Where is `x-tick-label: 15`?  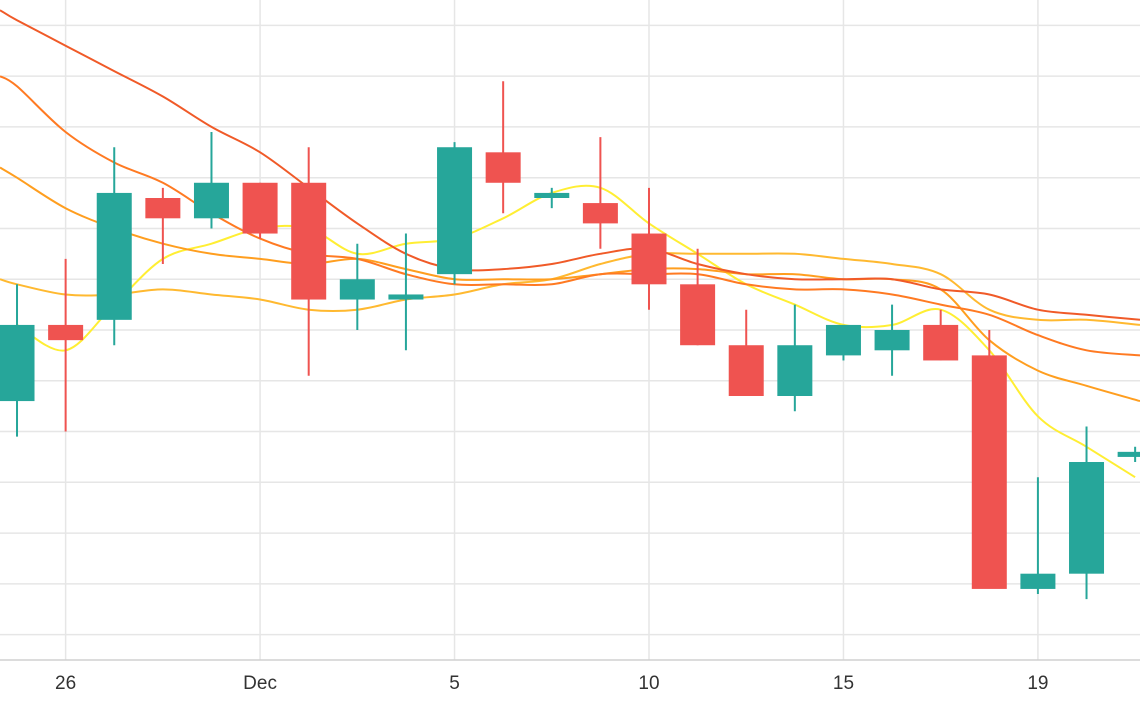
x-tick-label: 15 is located at coordinates (843, 683).